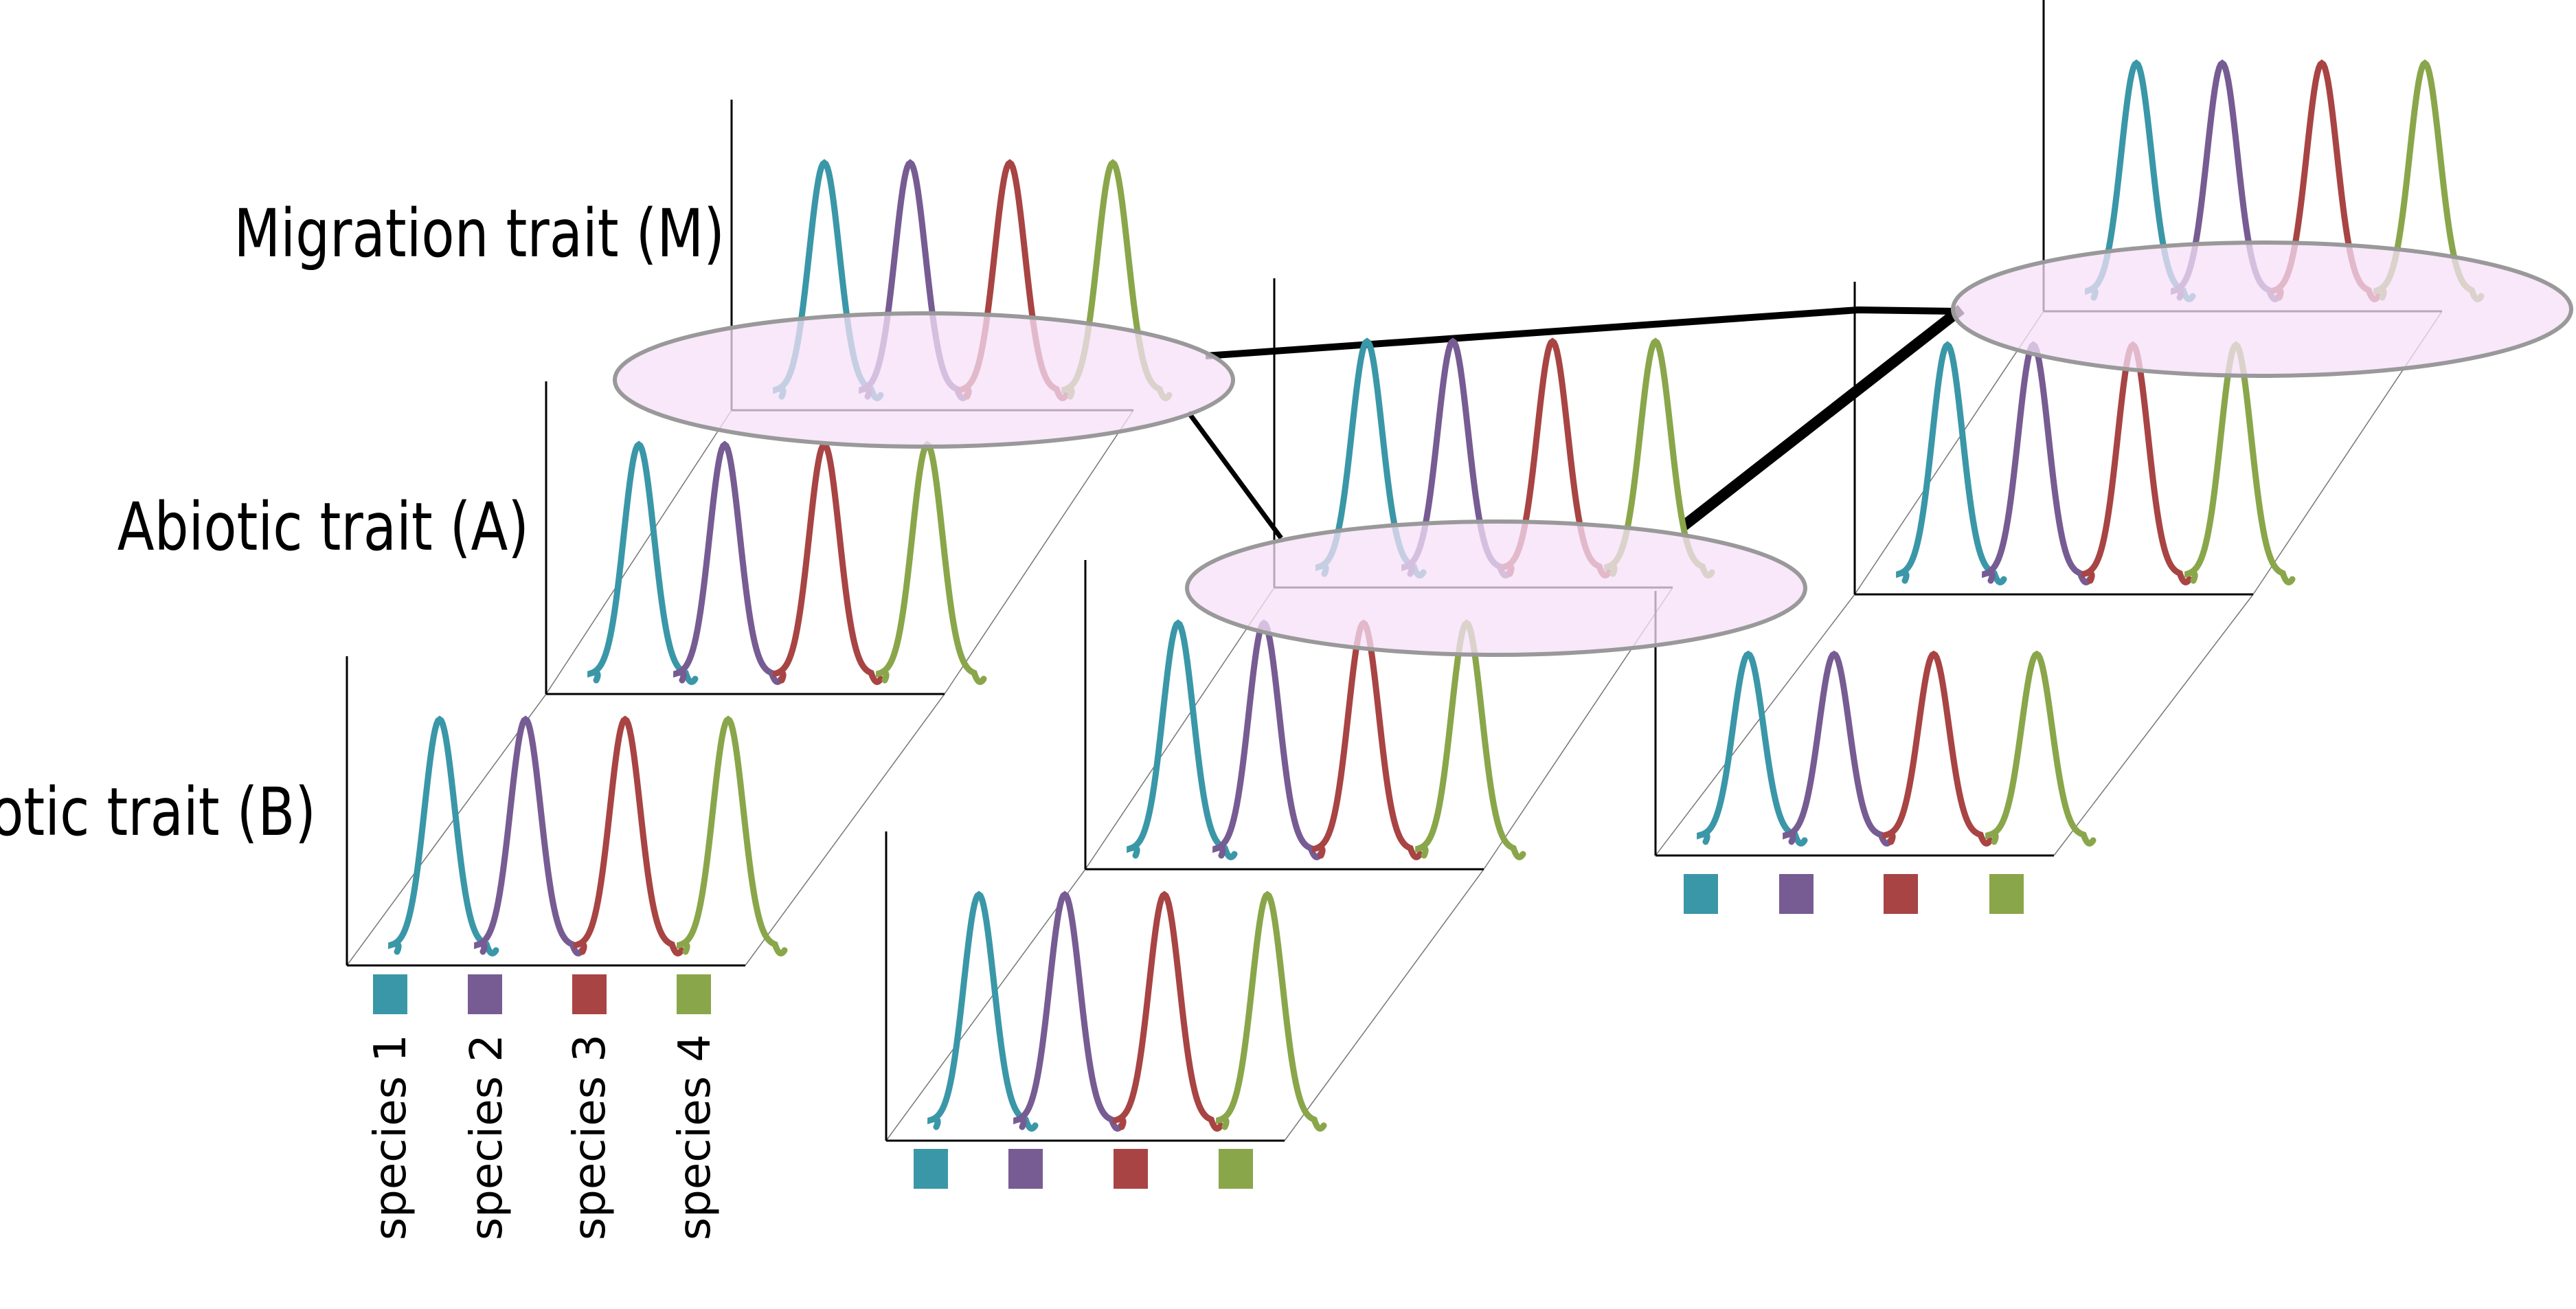  What do you see at coordinates (479, 233) in the screenshot?
I see `migration-trait-label: Migration trait (M)` at bounding box center [479, 233].